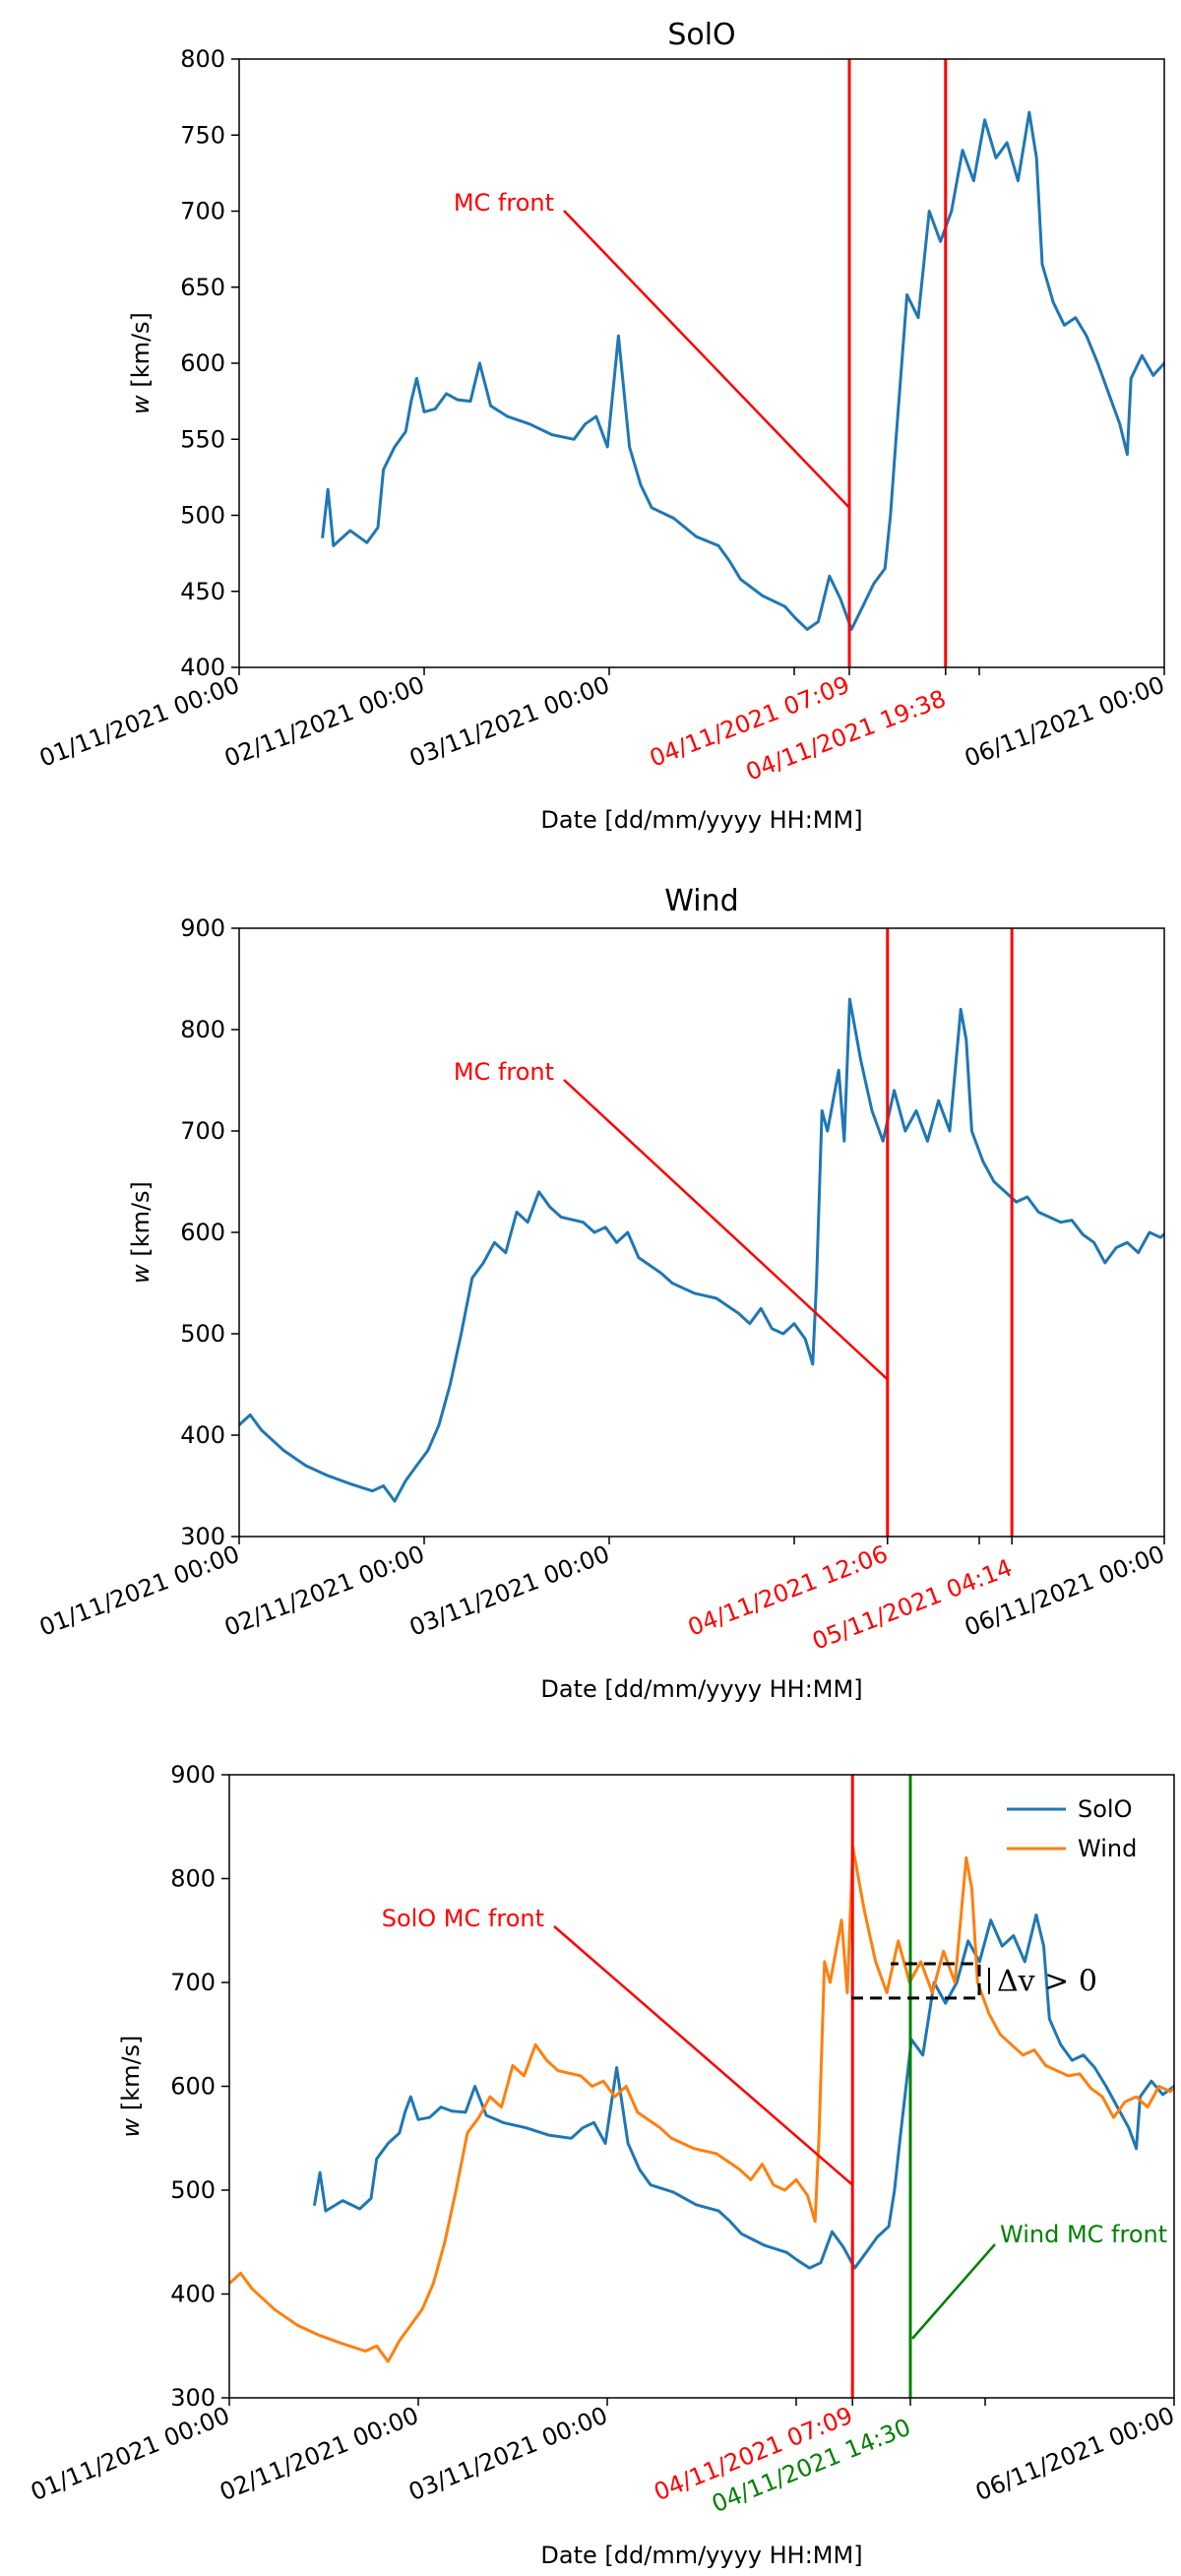 This screenshot has width=1181, height=2576. I want to click on annotation-label: Wind MC front, so click(1083, 2234).